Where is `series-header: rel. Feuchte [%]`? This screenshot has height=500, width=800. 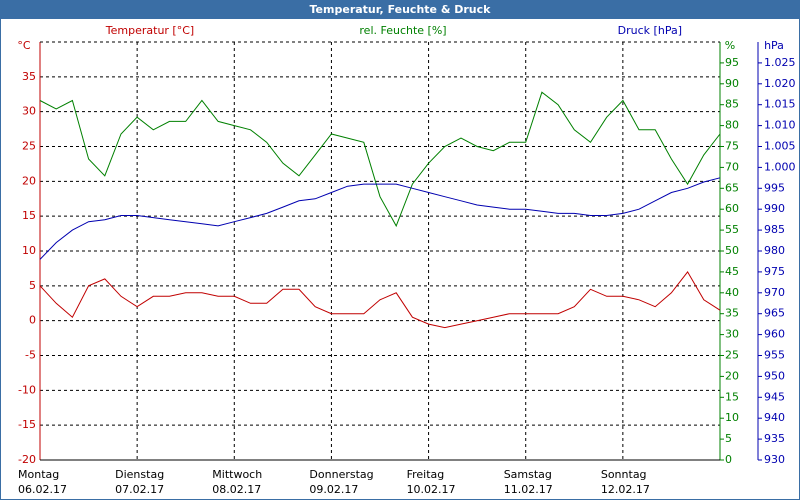
series-header: rel. Feuchte [%] is located at coordinates (402, 30).